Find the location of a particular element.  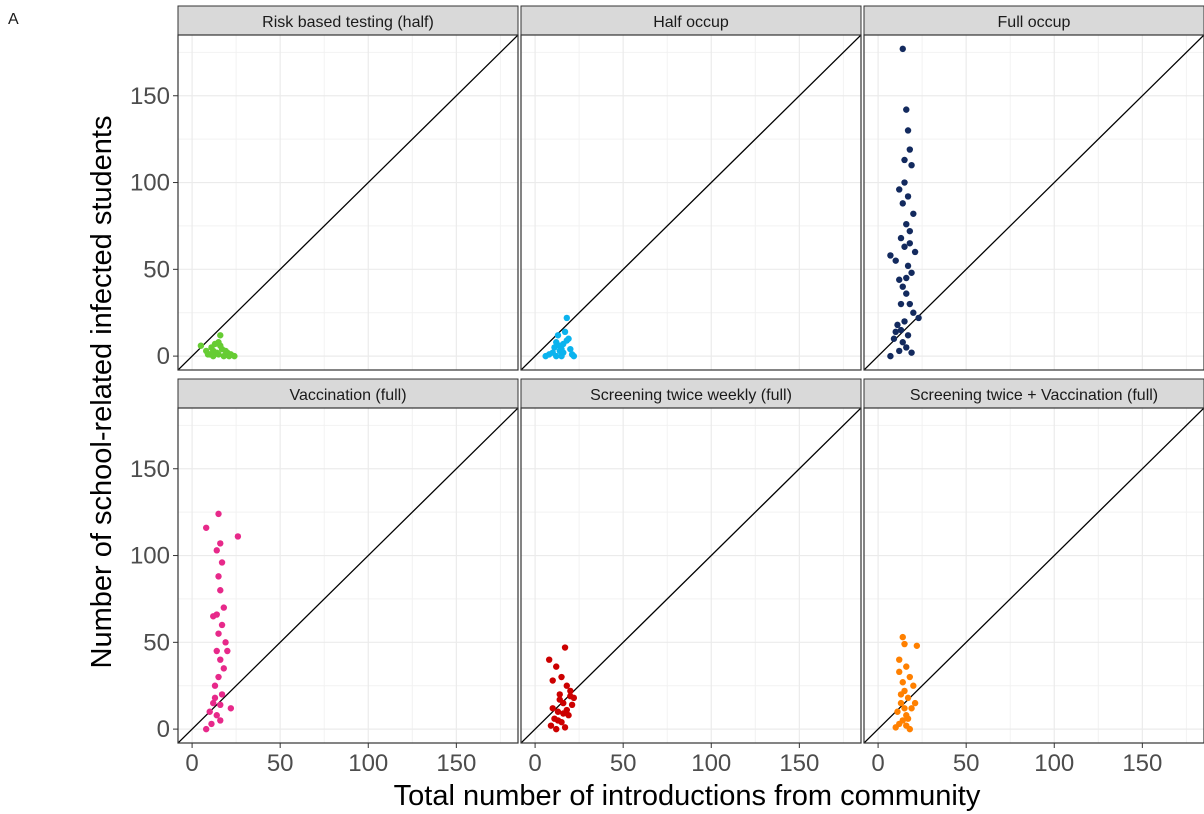

y-tick-label: 50 is located at coordinates (156, 269).